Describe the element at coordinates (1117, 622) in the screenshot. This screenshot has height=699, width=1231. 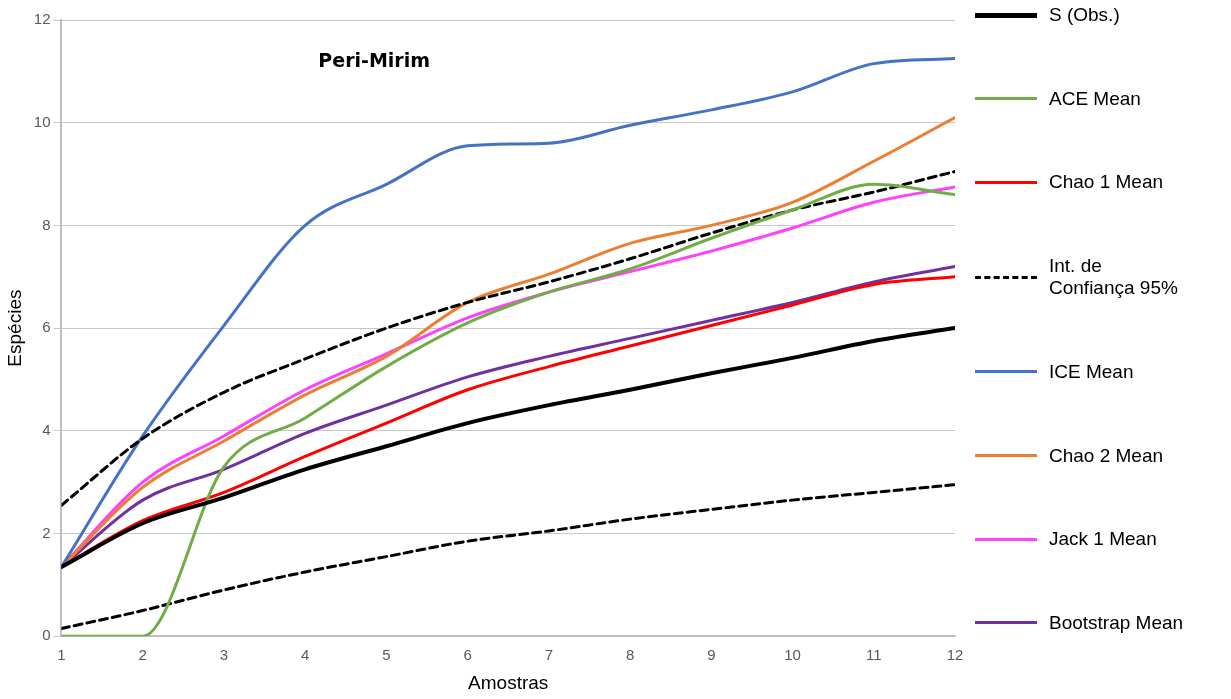
I see `legend-label: Bootstrap Mean` at that location.